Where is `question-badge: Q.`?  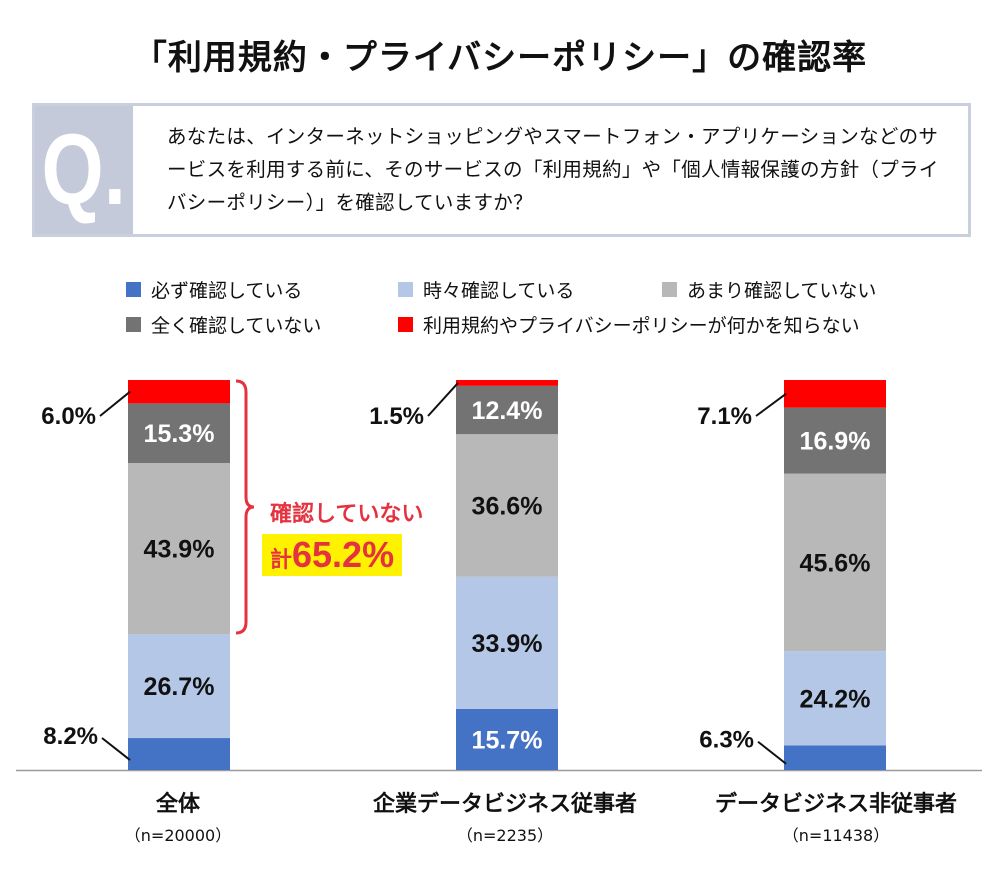
question-badge: Q. is located at coordinates (84, 170).